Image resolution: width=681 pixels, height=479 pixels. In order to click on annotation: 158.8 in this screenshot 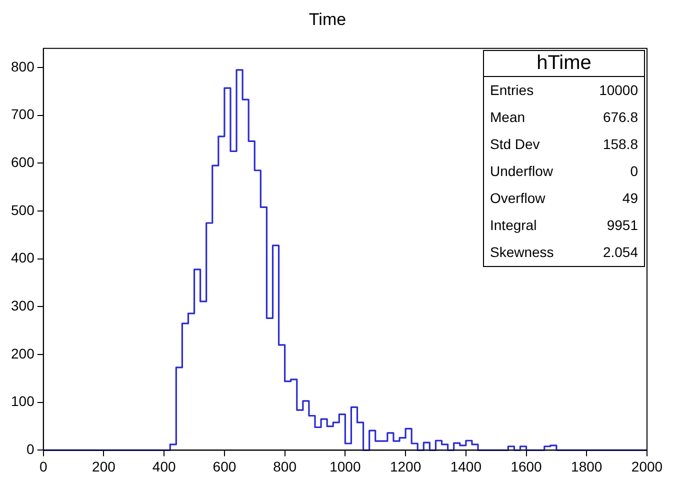, I will do `click(620, 144)`.